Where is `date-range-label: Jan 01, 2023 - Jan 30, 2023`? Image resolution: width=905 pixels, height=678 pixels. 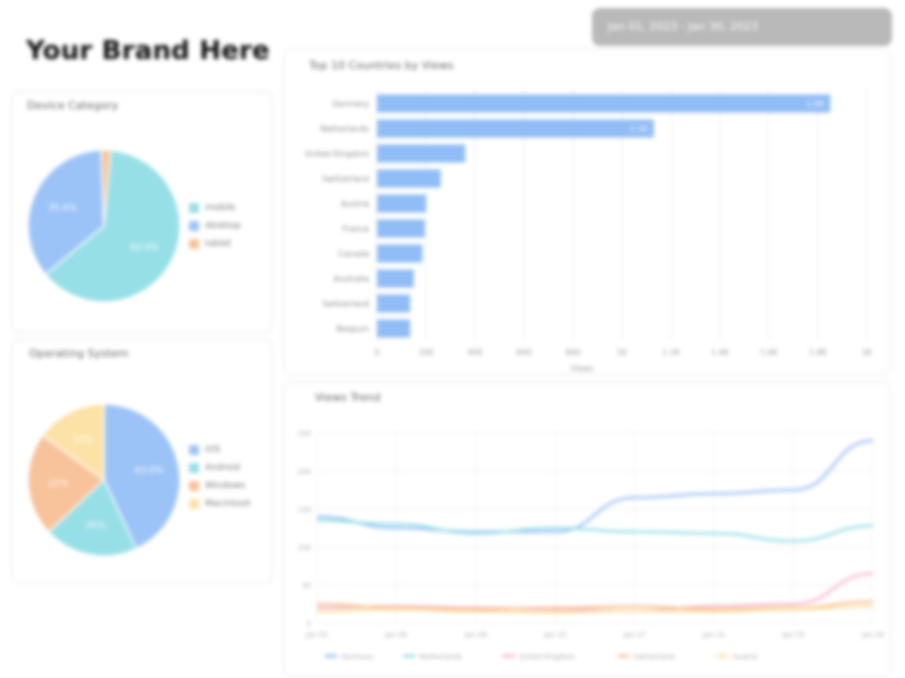 date-range-label: Jan 01, 2023 - Jan 30, 2023 is located at coordinates (683, 26).